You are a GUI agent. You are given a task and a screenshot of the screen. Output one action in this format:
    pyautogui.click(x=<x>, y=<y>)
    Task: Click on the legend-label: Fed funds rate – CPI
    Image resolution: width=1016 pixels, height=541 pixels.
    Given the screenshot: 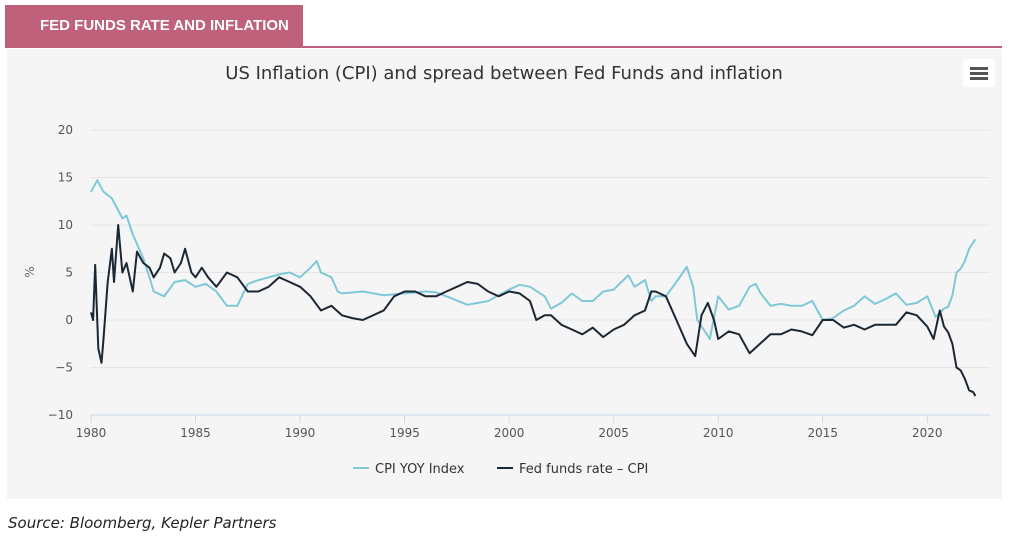 What is the action you would take?
    pyautogui.click(x=583, y=469)
    